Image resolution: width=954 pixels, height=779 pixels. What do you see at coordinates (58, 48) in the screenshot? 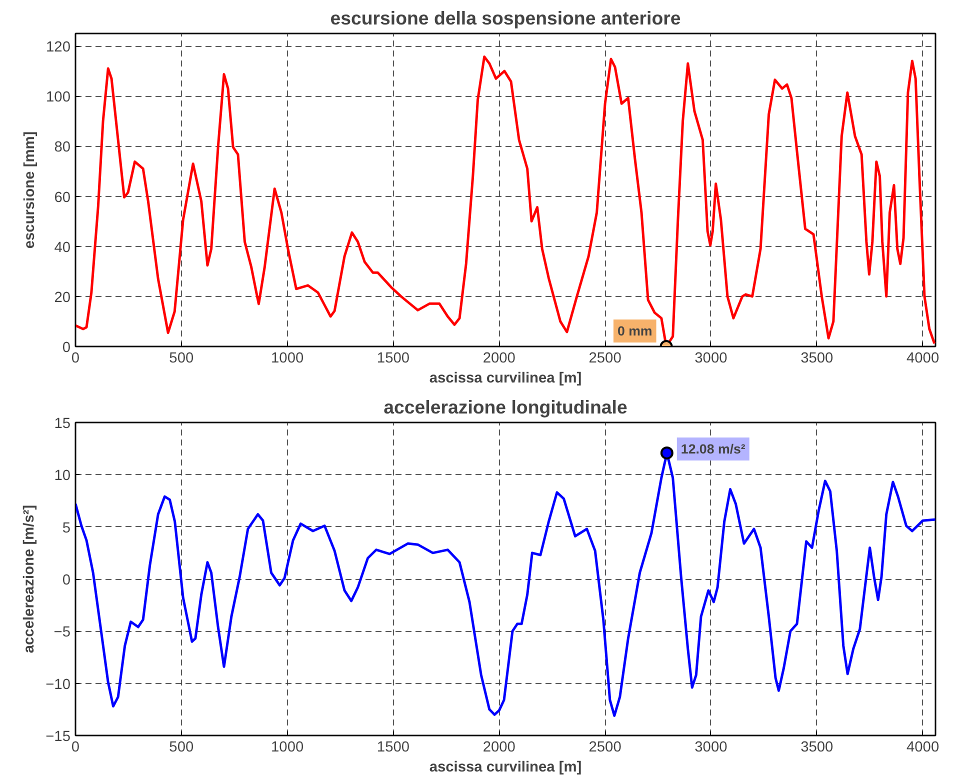
I see `y-tick-label: 120` at bounding box center [58, 48].